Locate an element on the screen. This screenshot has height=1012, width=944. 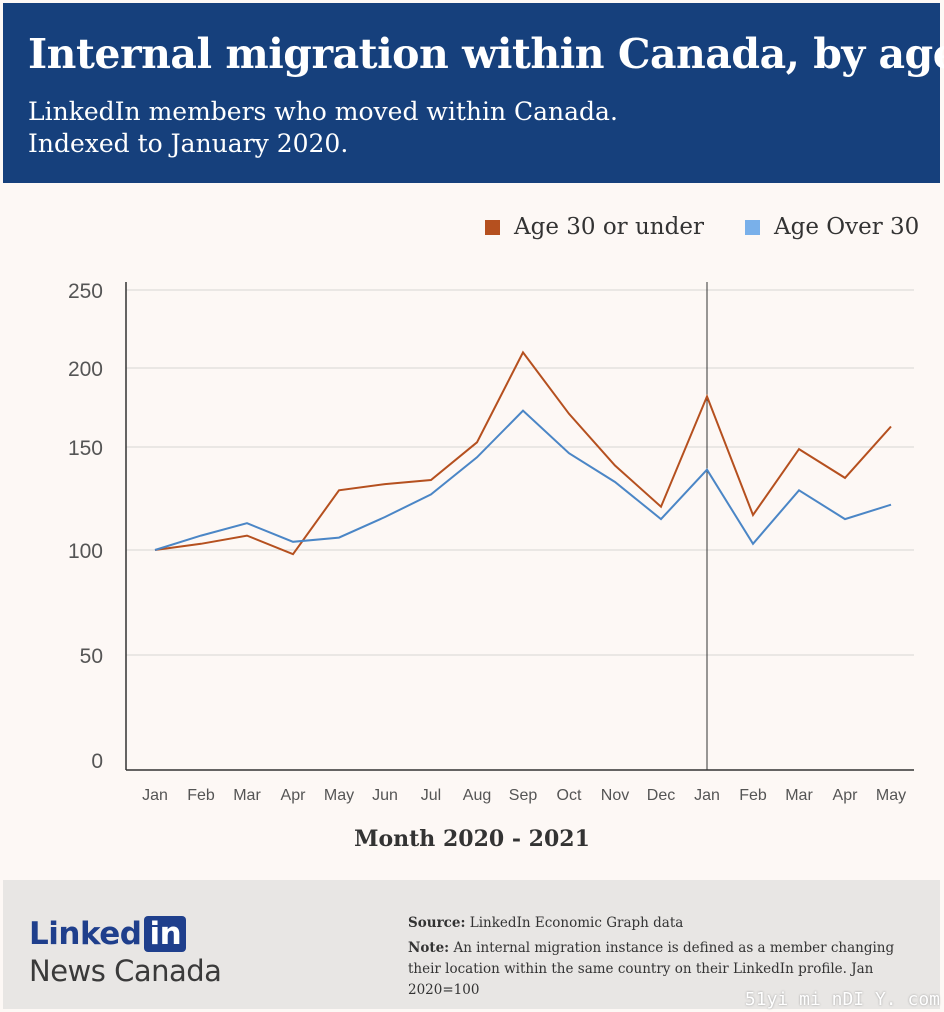
x-tick-label: Jul is located at coordinates (431, 795).